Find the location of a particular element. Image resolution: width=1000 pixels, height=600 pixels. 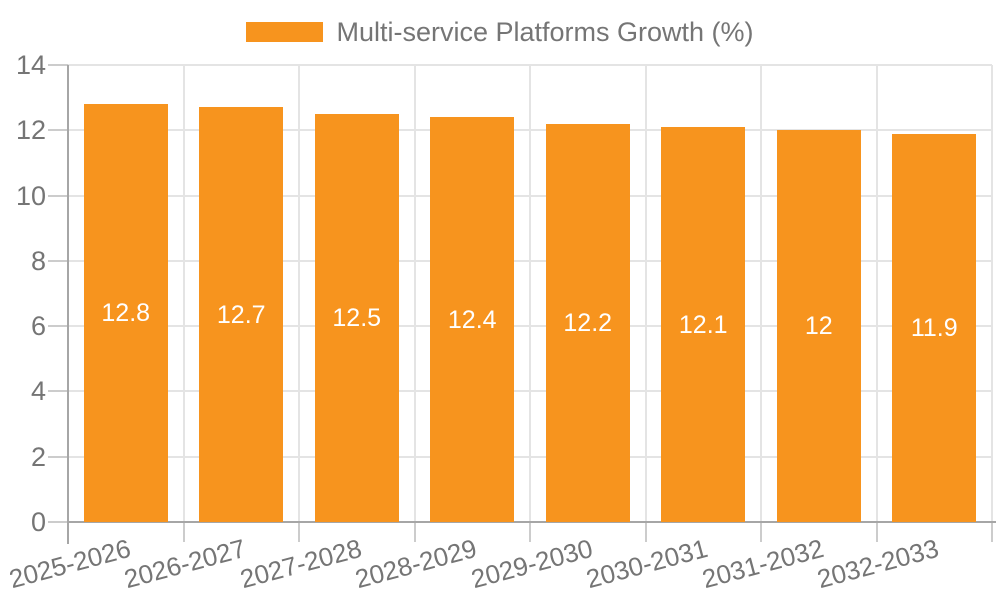

bar-value-label: 12.5 is located at coordinates (357, 317).